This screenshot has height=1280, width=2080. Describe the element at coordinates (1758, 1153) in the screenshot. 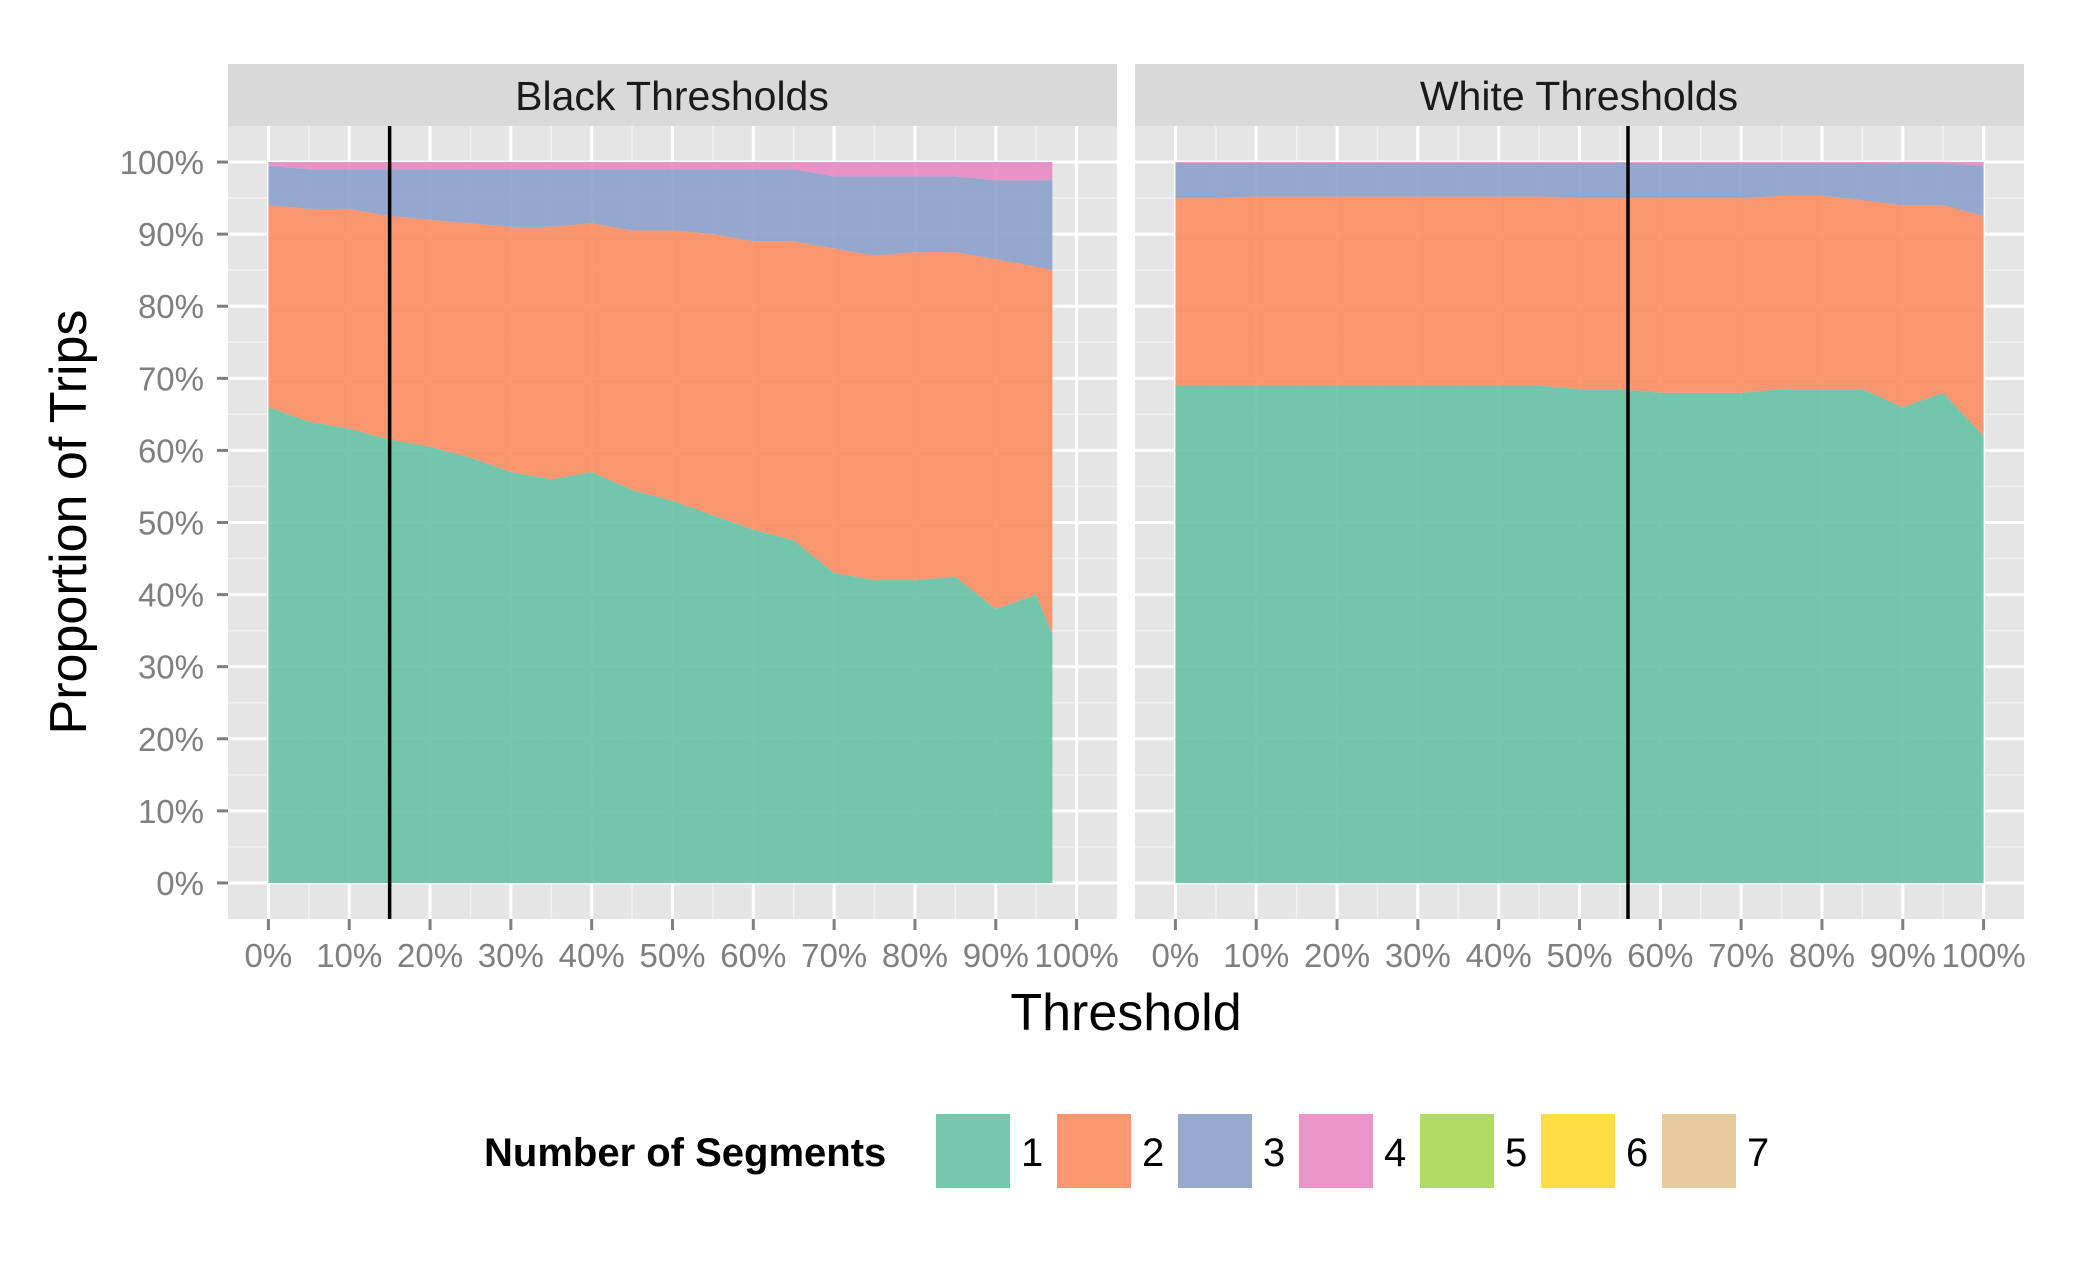

I see `legend-label: 7` at that location.